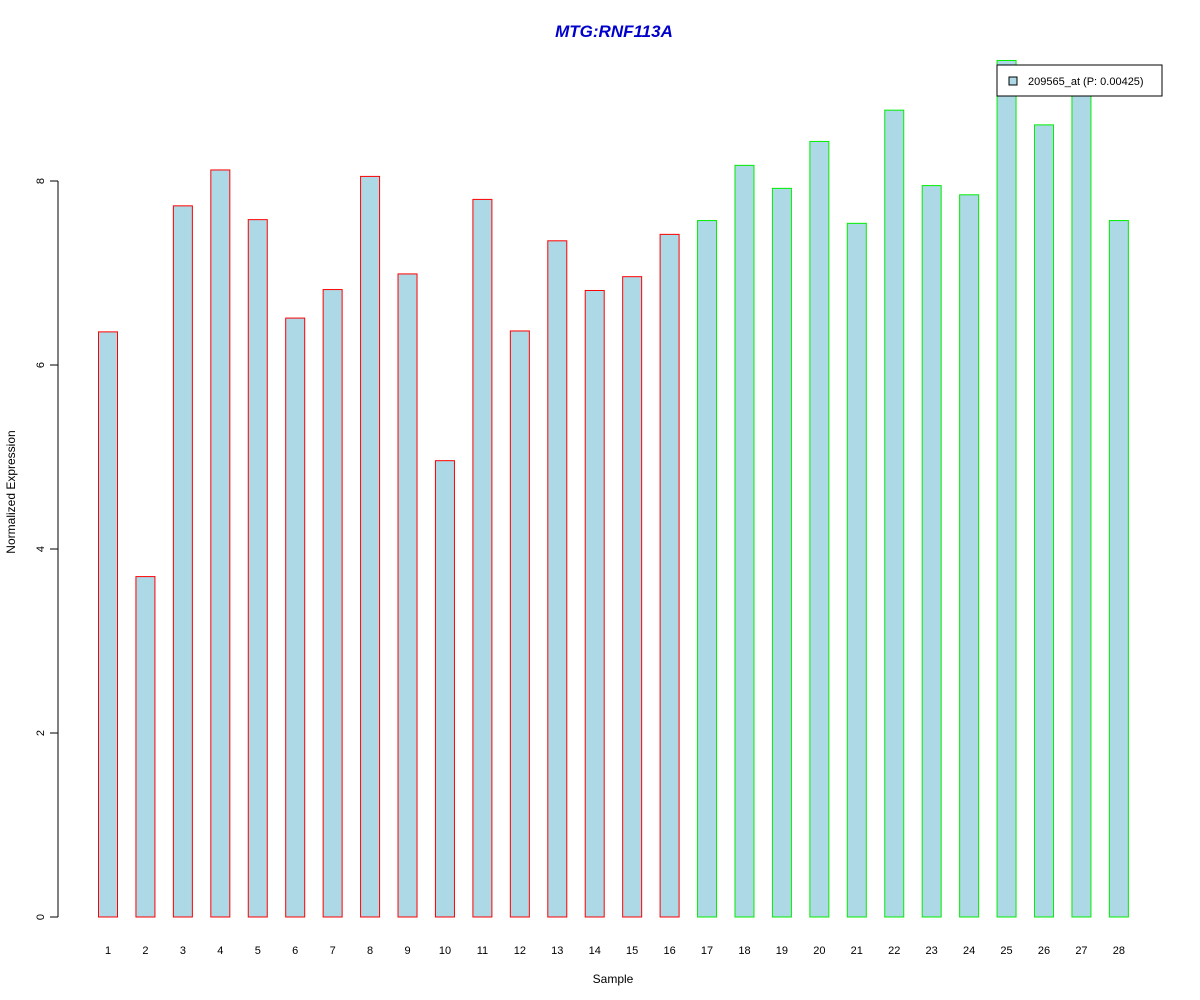  I want to click on y-axis-ticks: 0 2 4 6 8, so click(46, 549).